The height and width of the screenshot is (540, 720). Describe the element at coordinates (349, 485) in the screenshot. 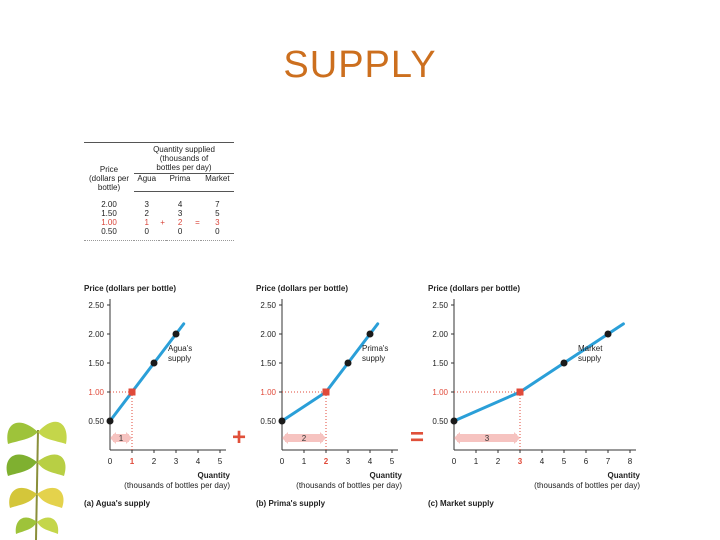

I see `x-axis-label: (thousands of bottles per day)` at that location.